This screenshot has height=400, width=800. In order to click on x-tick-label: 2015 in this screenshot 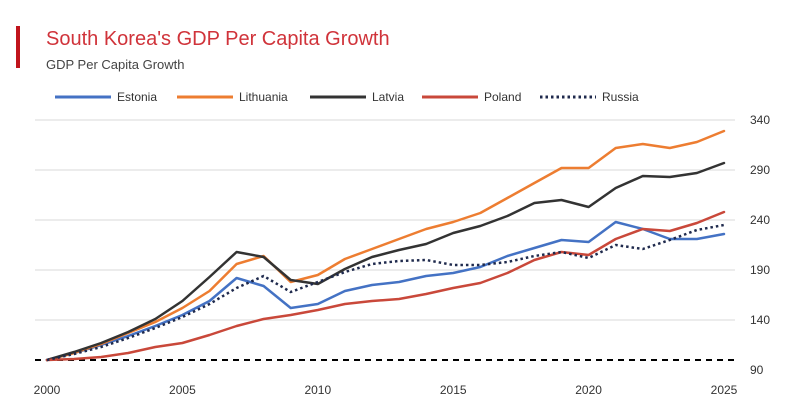, I will do `click(453, 390)`.